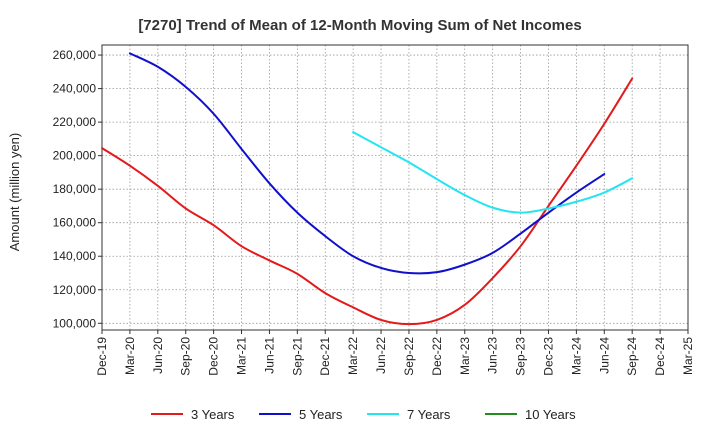 Image resolution: width=720 pixels, height=440 pixels. I want to click on legend-item-3-years: 3 Years, so click(193, 414).